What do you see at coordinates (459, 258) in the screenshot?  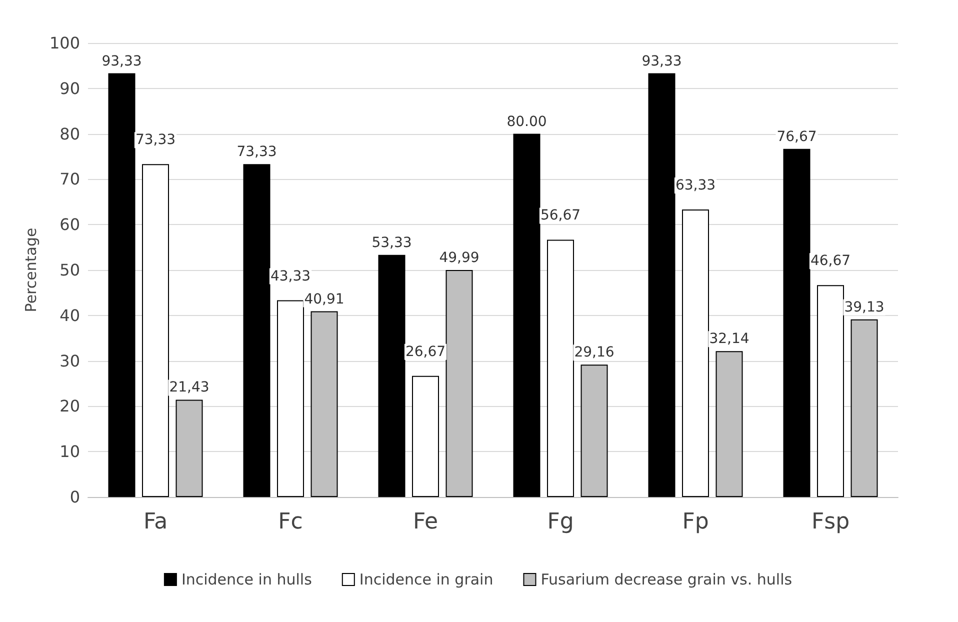 I see `data-label: 49,99` at bounding box center [459, 258].